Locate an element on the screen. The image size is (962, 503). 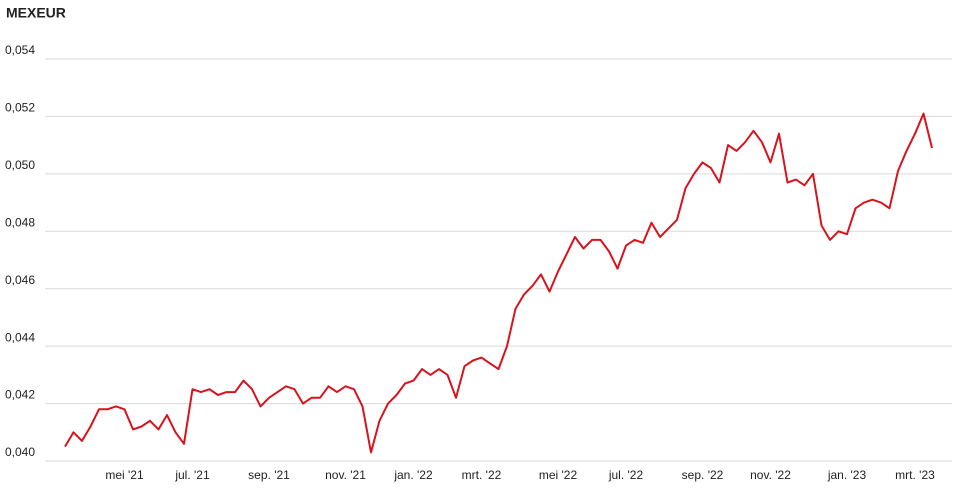
y-tick-label: 0,052 is located at coordinates (20, 108).